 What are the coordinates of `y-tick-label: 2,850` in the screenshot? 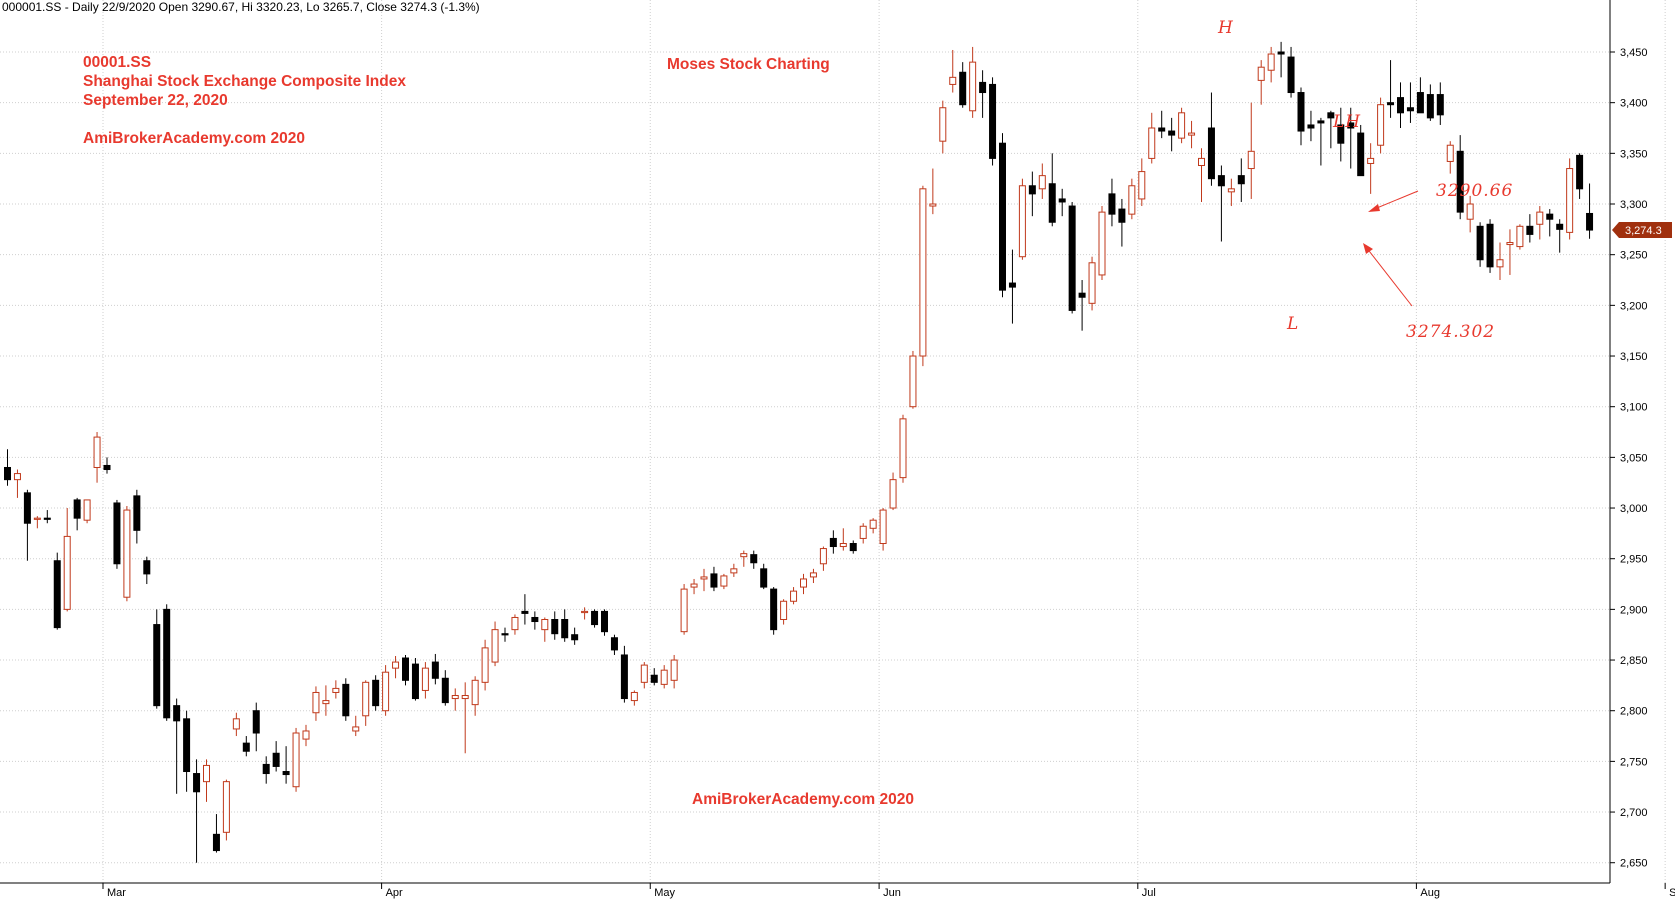 It's located at (1634, 661).